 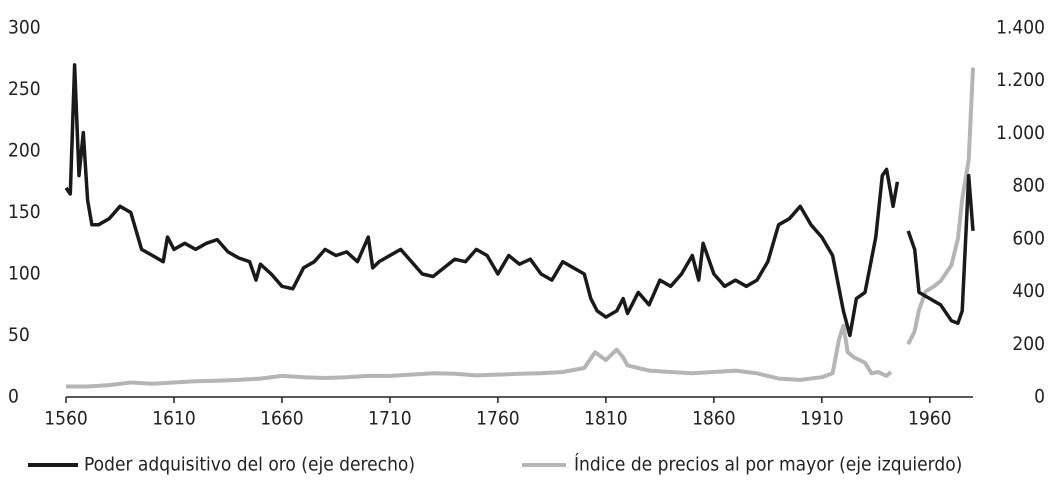 I want to click on x-tick-label: 1760, so click(x=498, y=419).